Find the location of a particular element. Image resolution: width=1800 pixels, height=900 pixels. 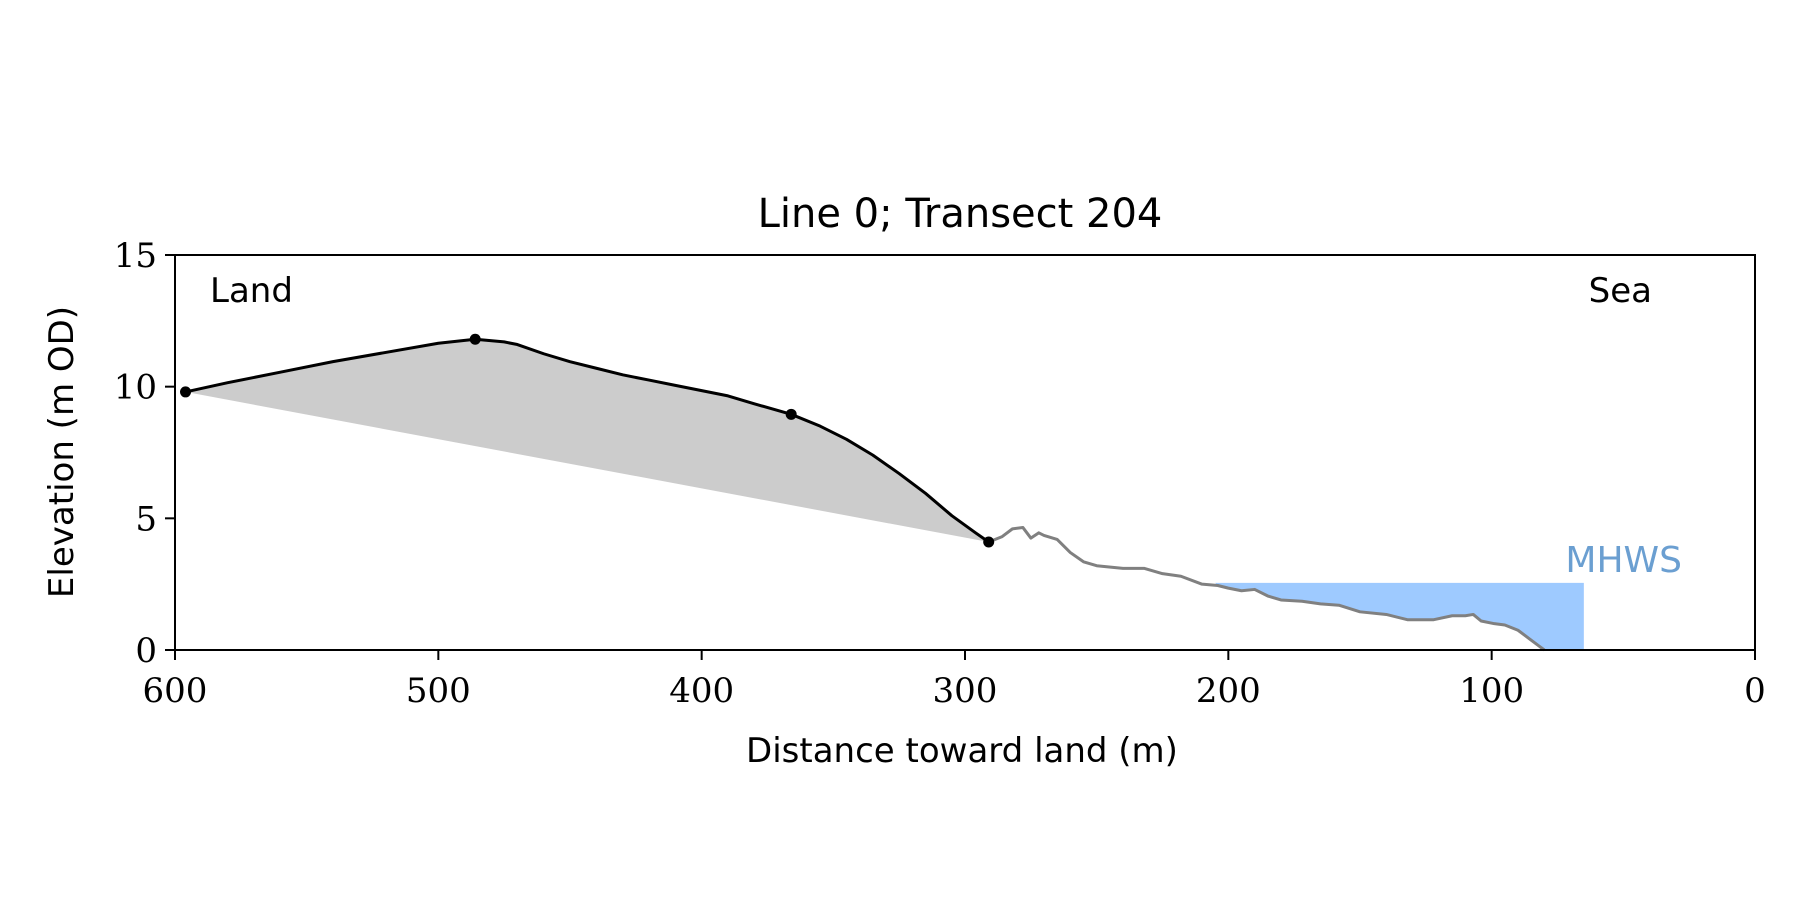

x-tick-label: 0 is located at coordinates (1755, 691).